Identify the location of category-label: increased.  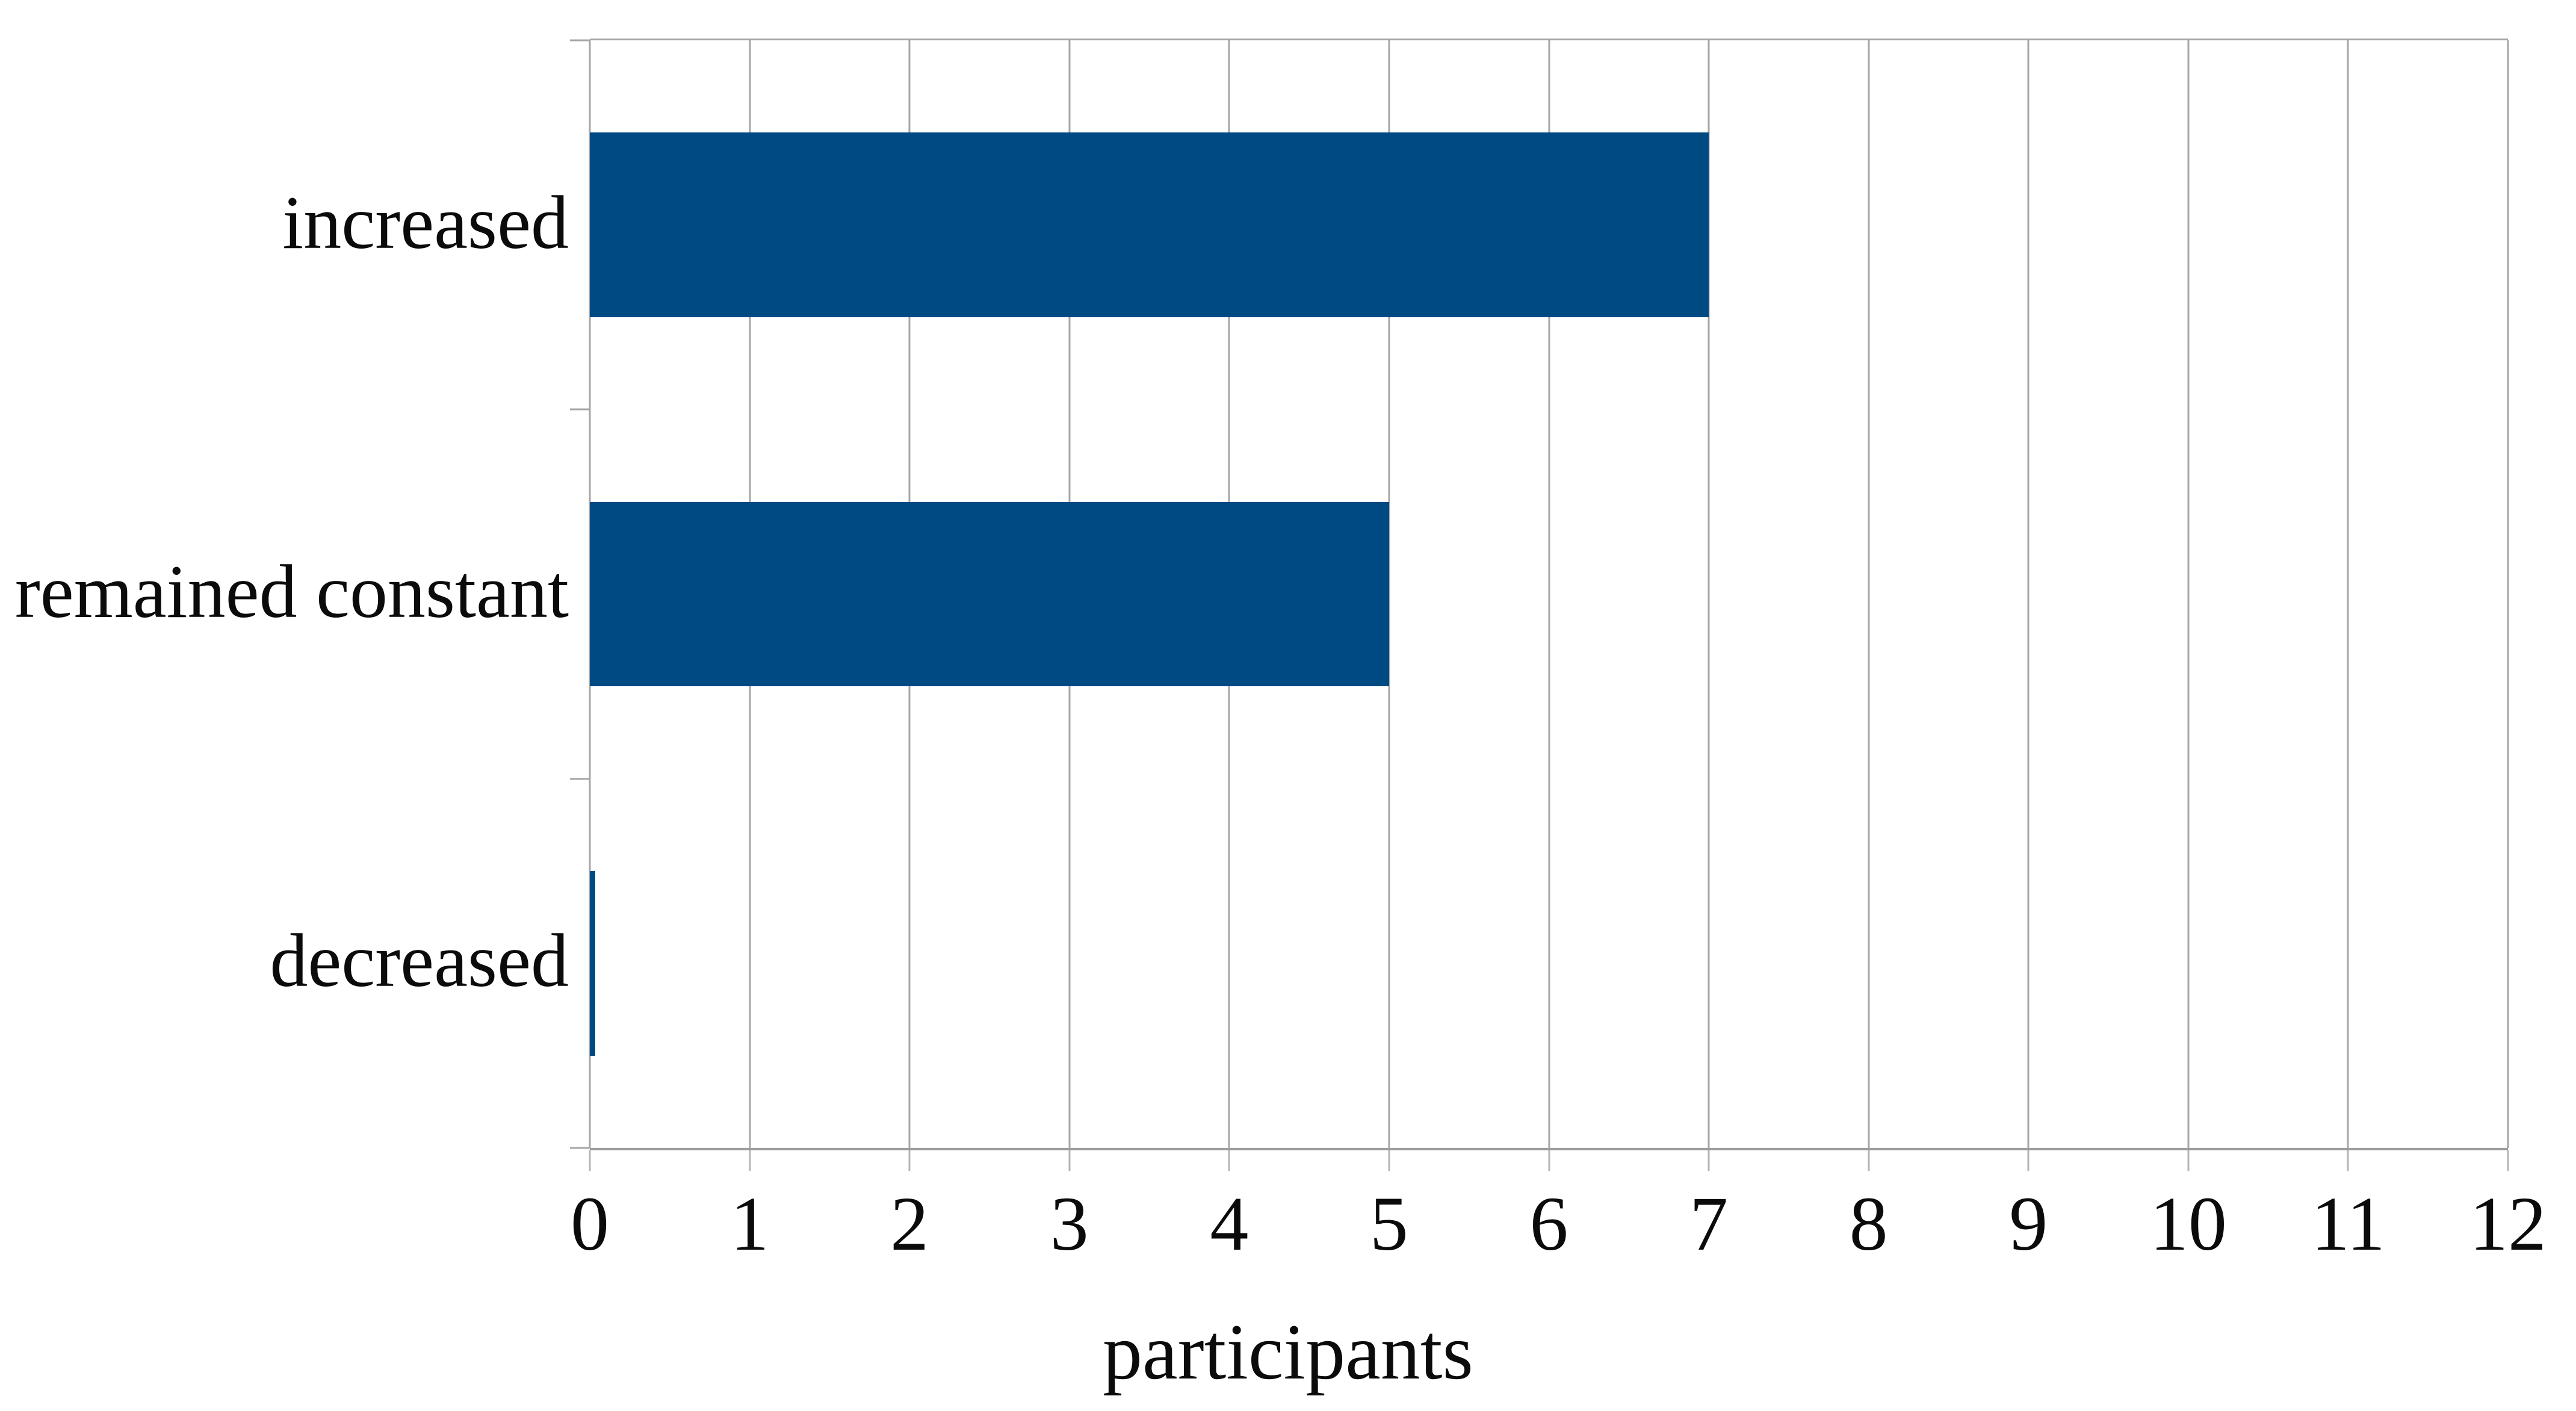
(426, 223).